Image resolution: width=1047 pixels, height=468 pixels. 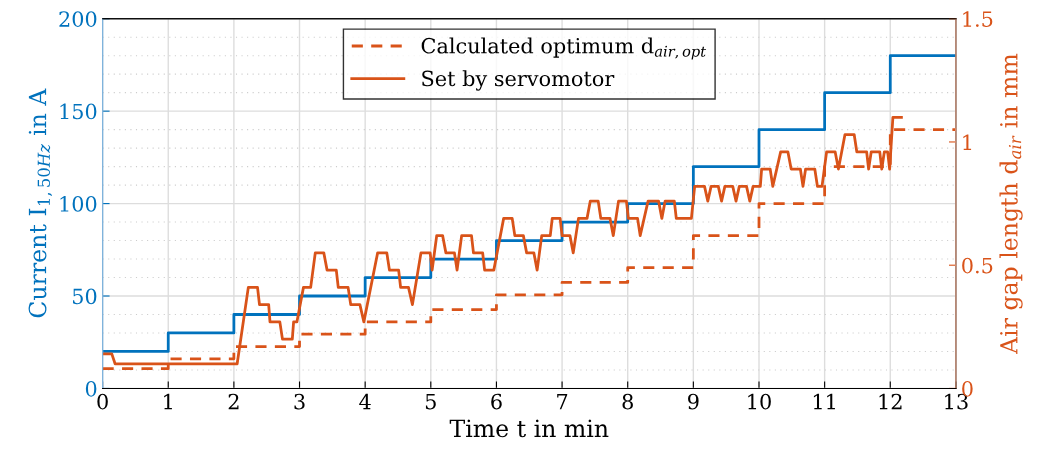 What do you see at coordinates (85, 296) in the screenshot?
I see `y-tick-label: 50` at bounding box center [85, 296].